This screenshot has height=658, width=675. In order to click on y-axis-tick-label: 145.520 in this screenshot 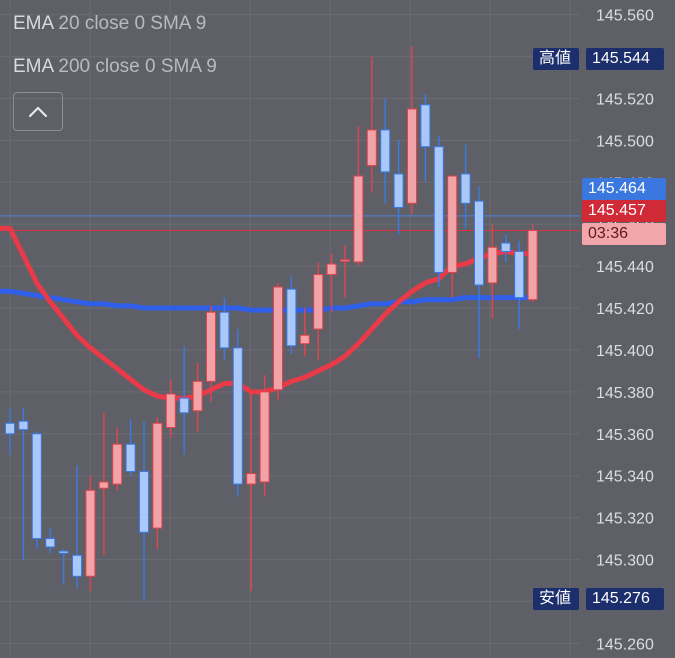, I will do `click(625, 99)`.